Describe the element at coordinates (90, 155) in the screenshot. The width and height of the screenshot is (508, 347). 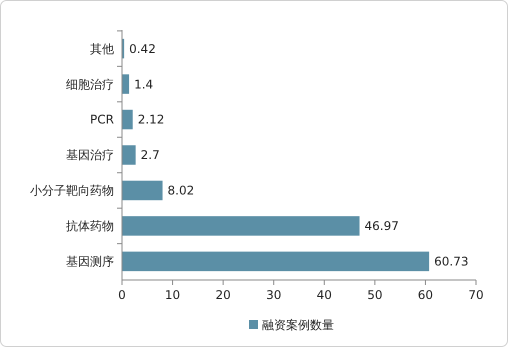
I see `y-tick-label: 基因治疗` at that location.